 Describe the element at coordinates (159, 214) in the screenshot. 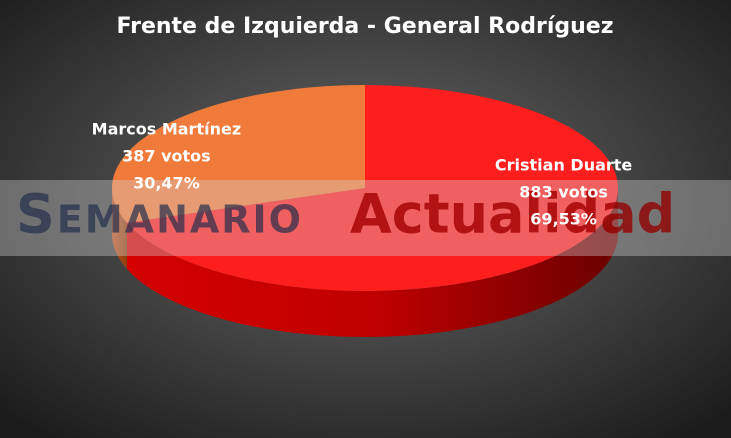

I see `watermark-text: Semanario` at that location.